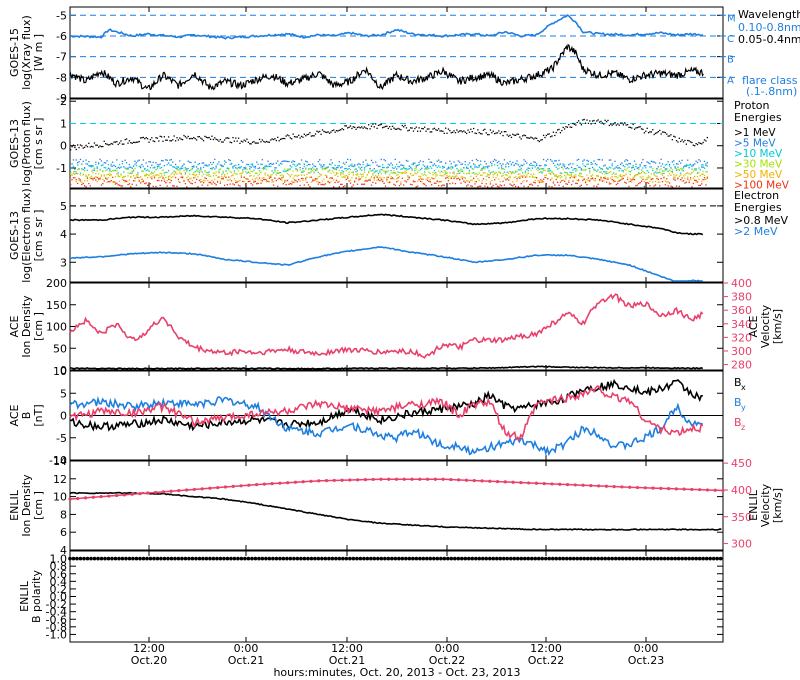  Describe the element at coordinates (730, 60) in the screenshot. I see `flare-class-label: B` at that location.